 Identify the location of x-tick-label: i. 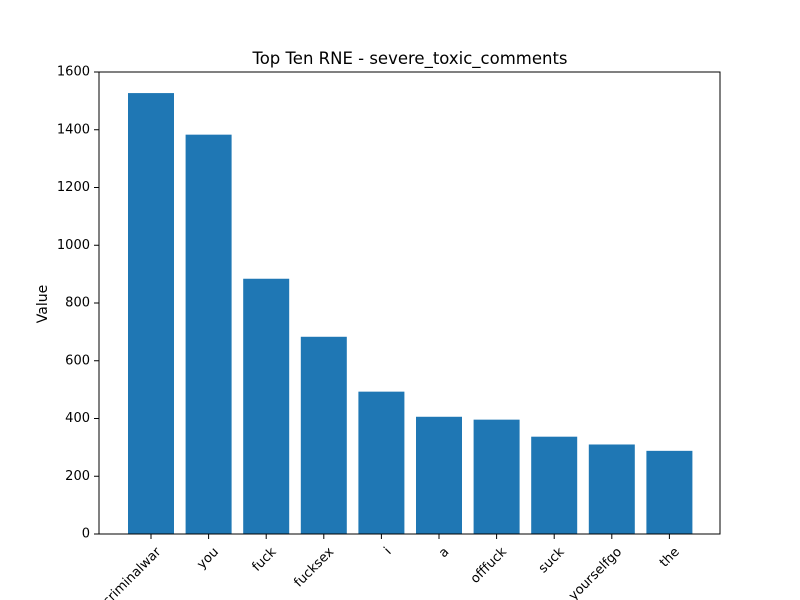
(388, 551).